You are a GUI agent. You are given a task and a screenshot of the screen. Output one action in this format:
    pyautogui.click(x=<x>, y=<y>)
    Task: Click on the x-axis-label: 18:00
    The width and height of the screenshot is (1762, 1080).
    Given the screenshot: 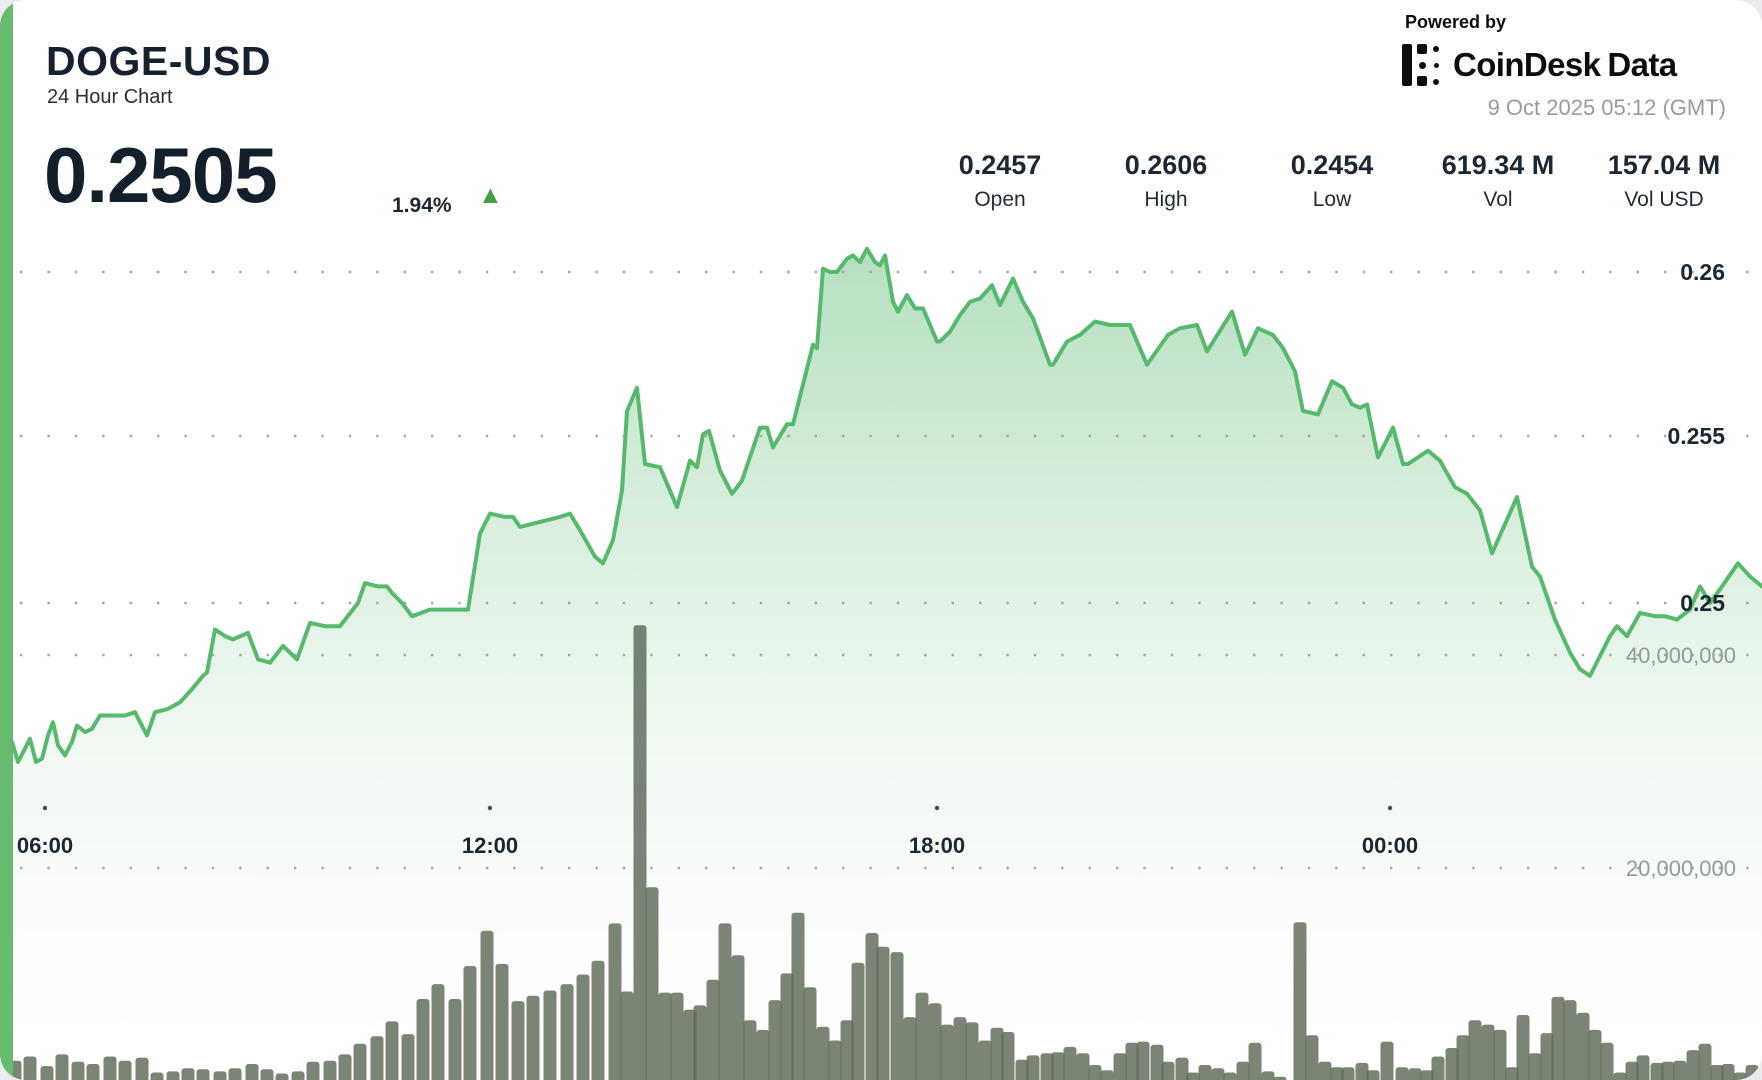 What is the action you would take?
    pyautogui.click(x=937, y=845)
    